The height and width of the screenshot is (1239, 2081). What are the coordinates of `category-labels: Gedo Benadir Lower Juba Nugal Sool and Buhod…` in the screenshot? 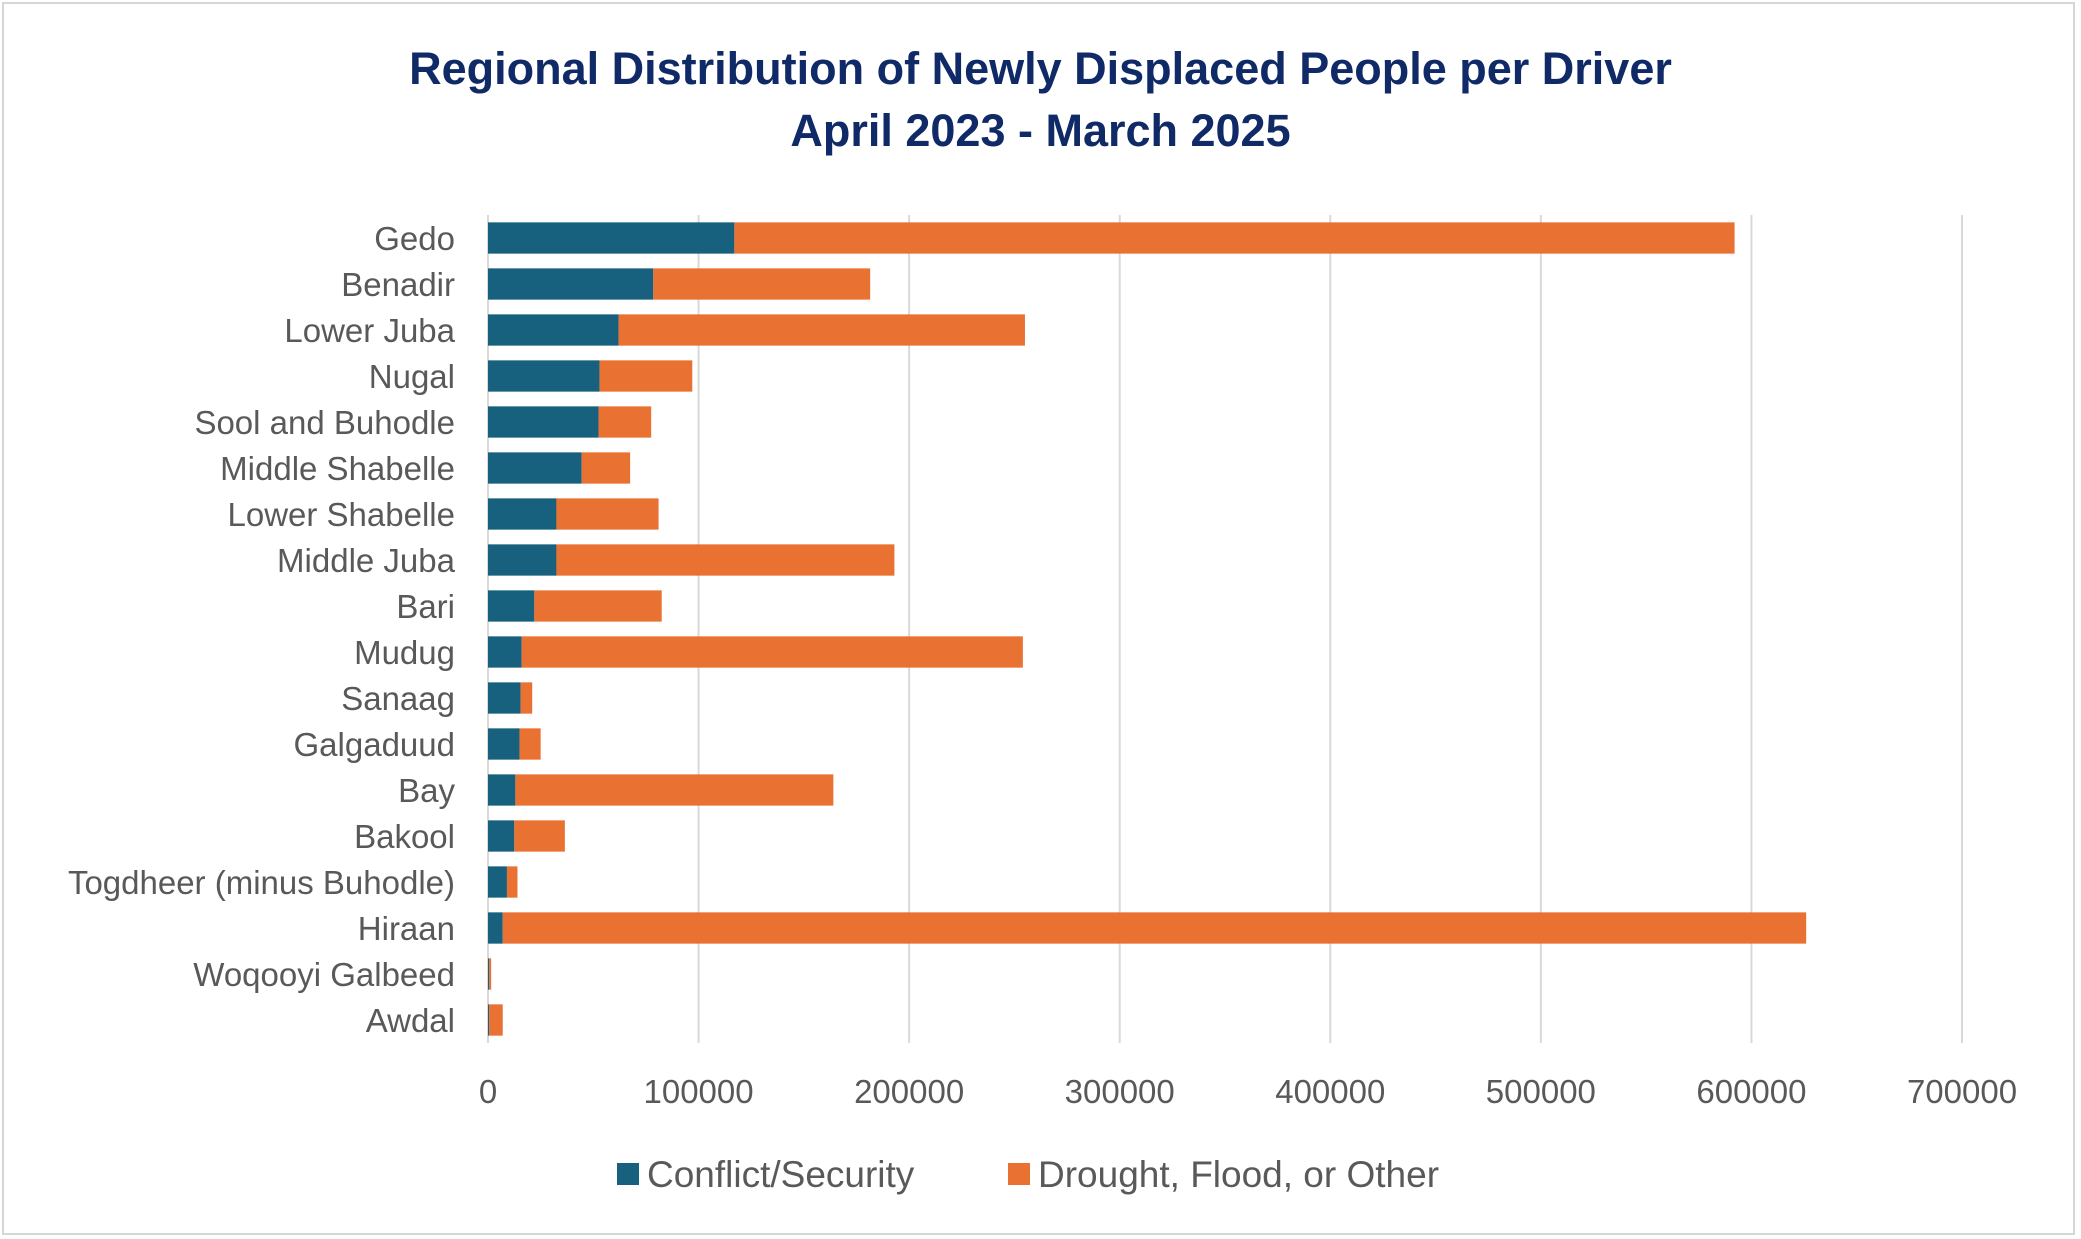 It's located at (262, 629).